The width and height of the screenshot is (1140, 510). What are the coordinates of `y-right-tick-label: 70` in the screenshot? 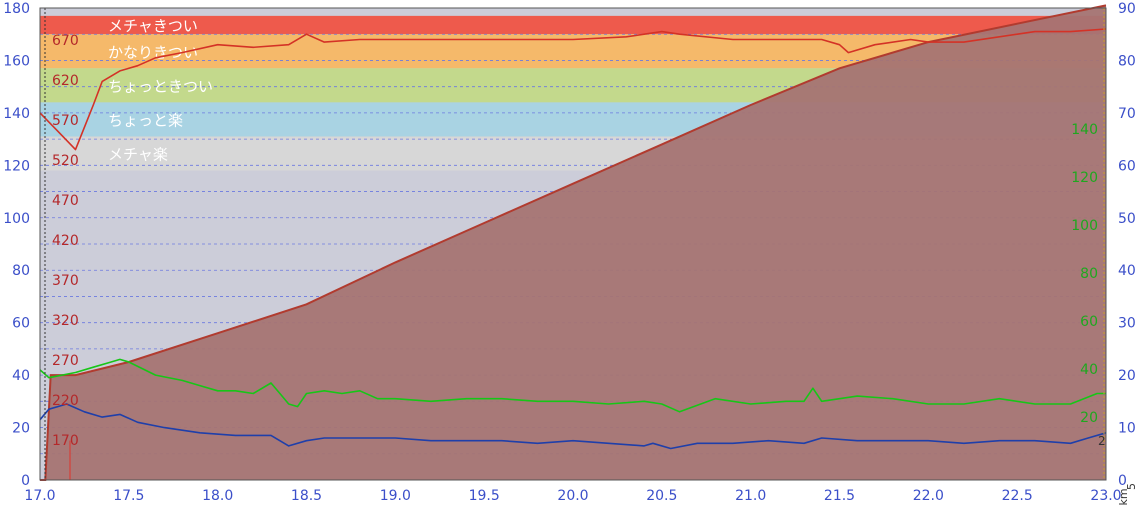 It's located at (1127, 114).